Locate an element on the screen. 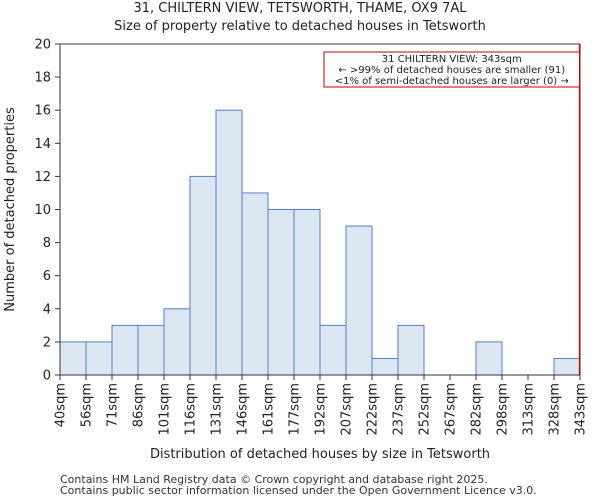  x-tick-label-56sqm: 56sqm is located at coordinates (87, 405).